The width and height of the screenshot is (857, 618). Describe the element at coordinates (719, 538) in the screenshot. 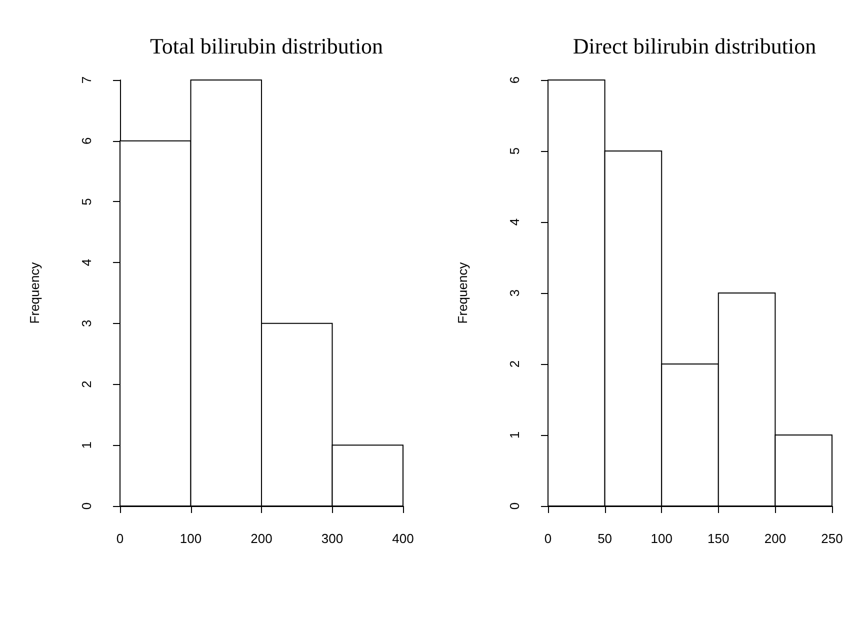

I see `x-tick-label: 150` at that location.